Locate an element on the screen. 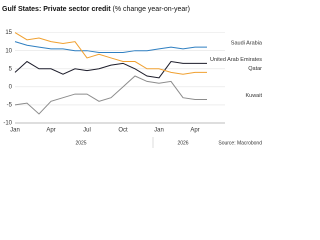 The width and height of the screenshot is (320, 240). source: Source: Macrobond is located at coordinates (240, 143).